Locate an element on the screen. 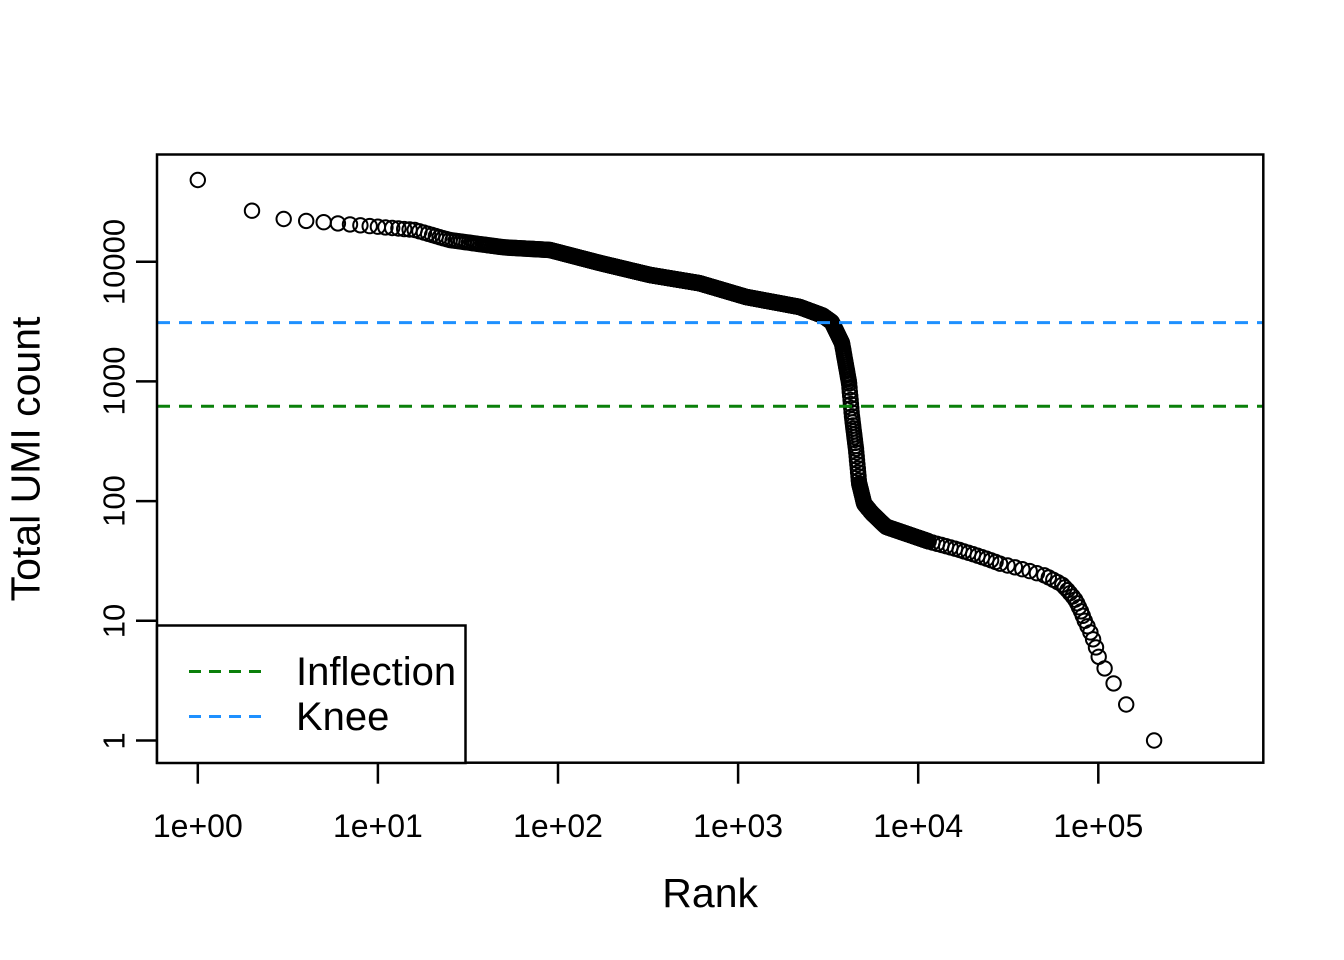  y-axis-tick-label: 1 is located at coordinates (114, 740).